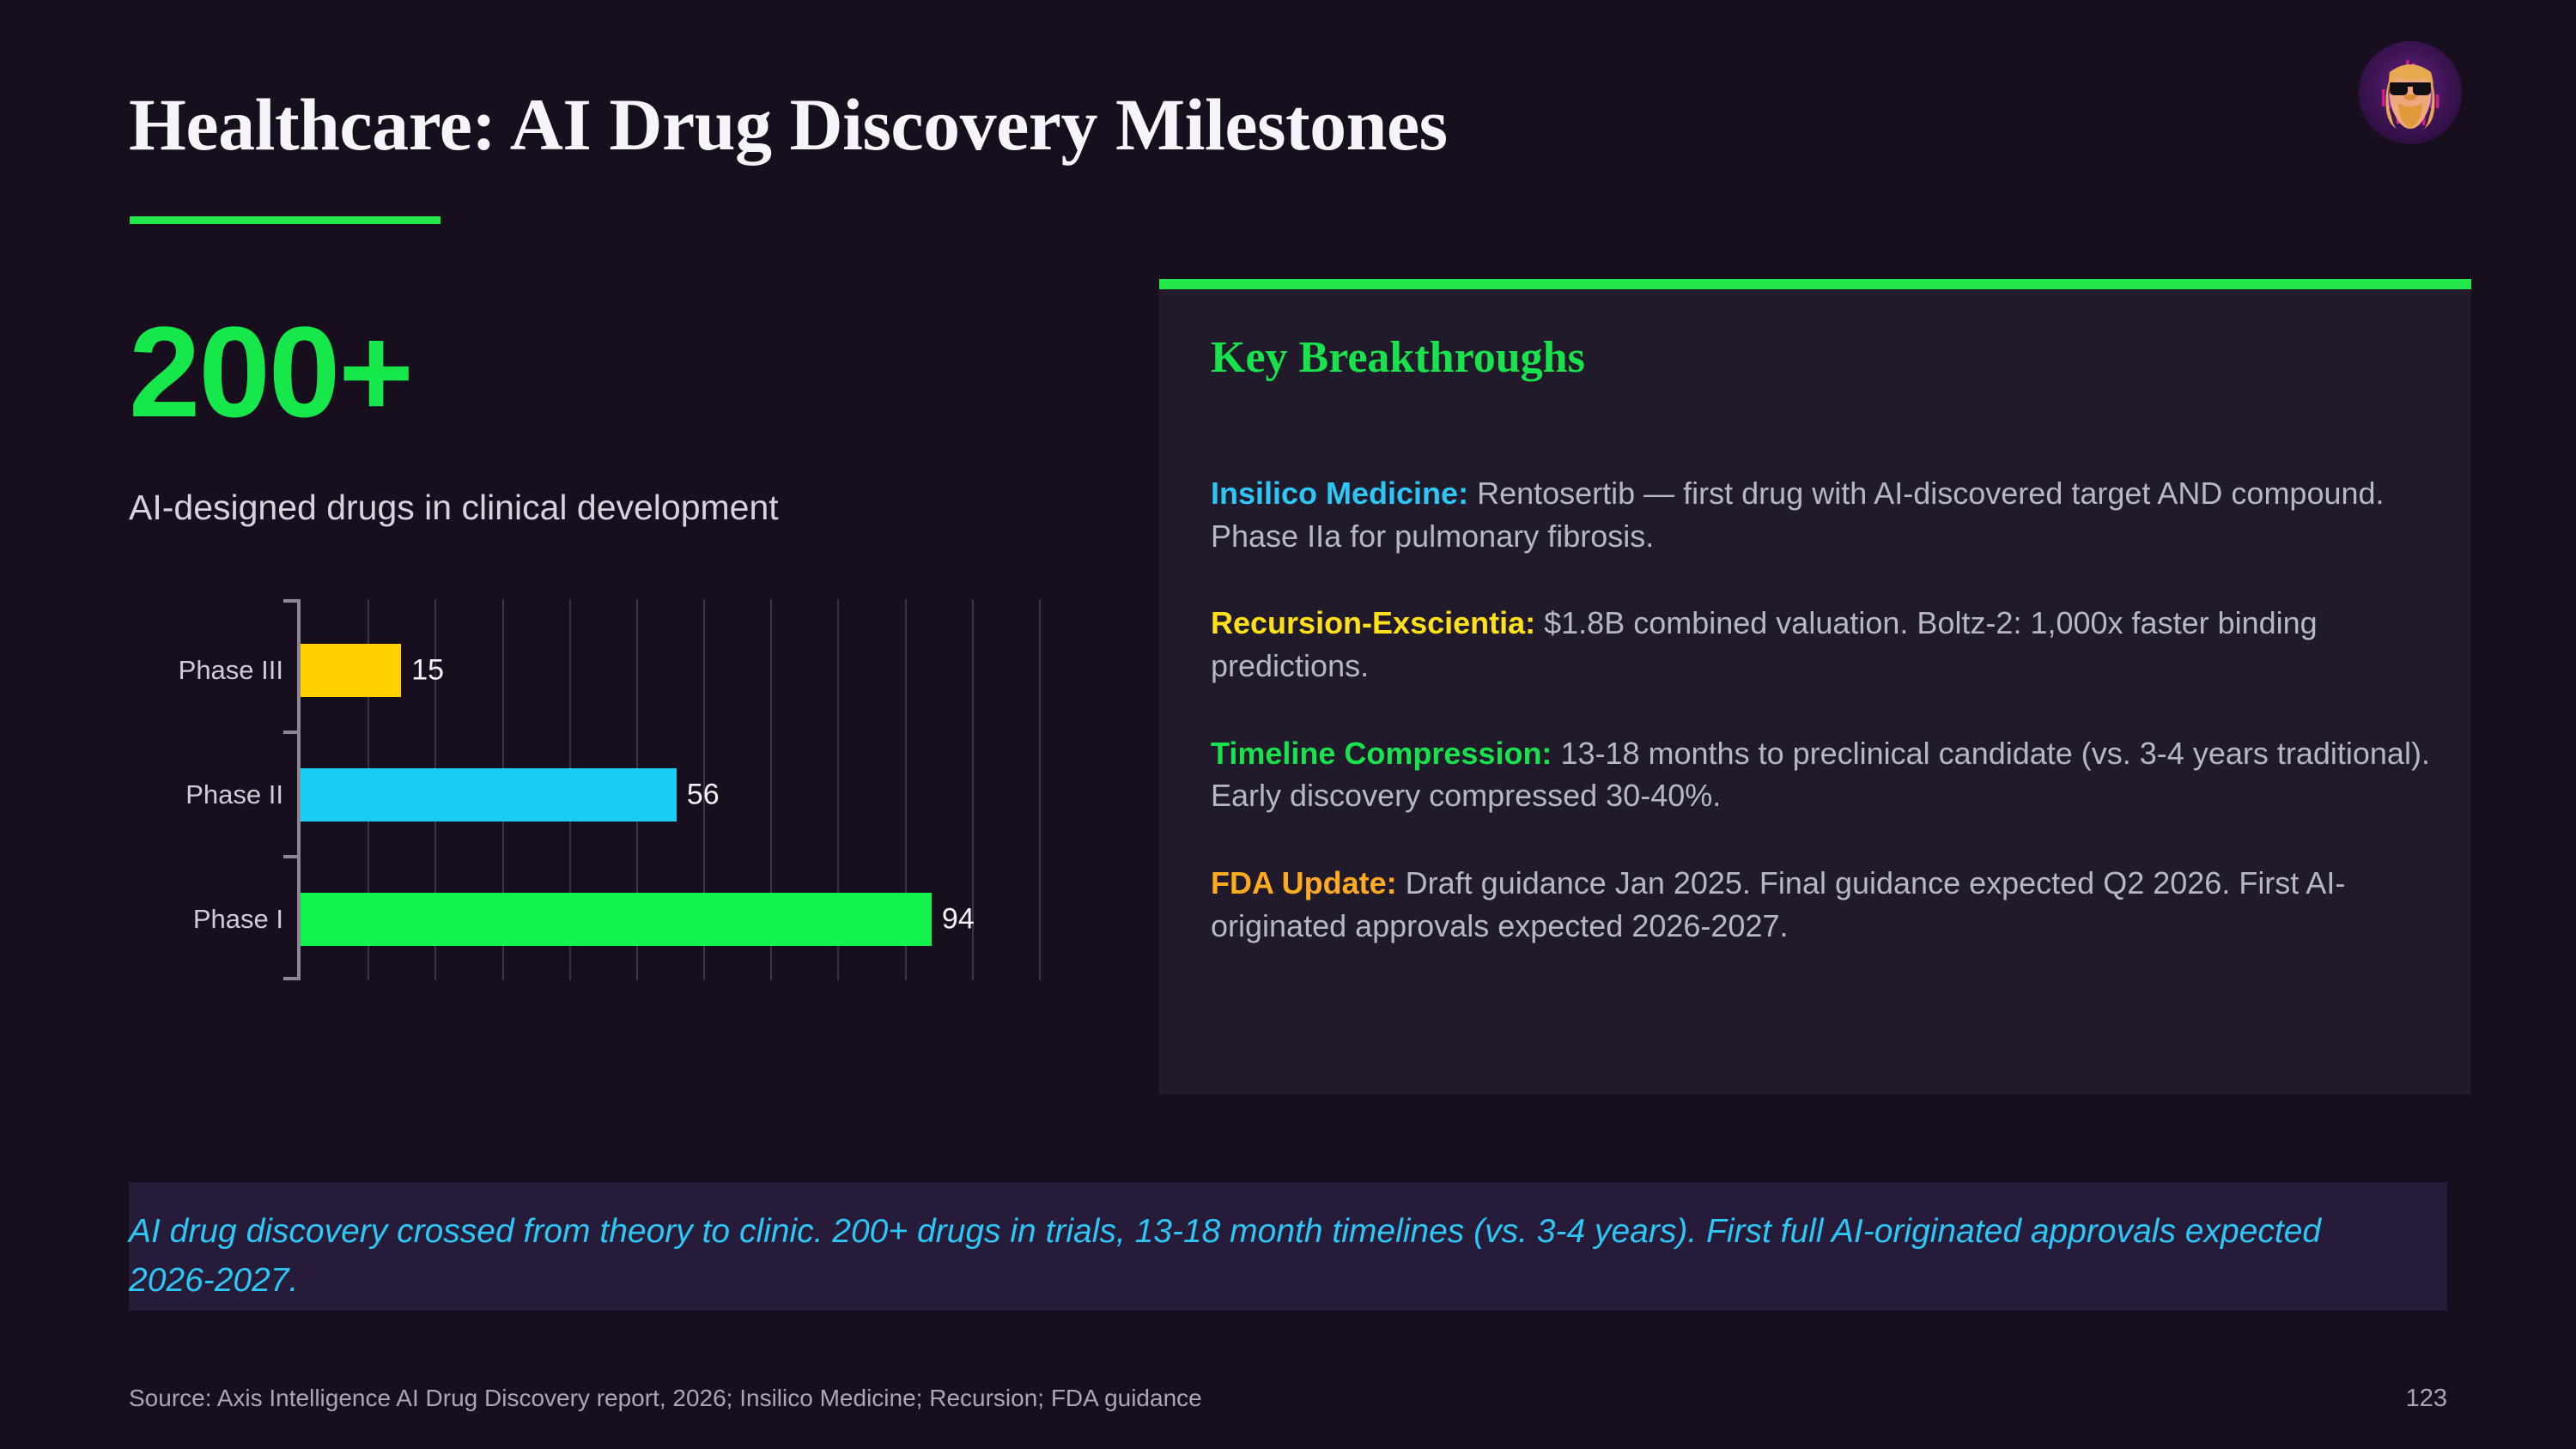 The image size is (2576, 1449). Describe the element at coordinates (230, 669) in the screenshot. I see `chart-bar-category-label: Phase III` at that location.